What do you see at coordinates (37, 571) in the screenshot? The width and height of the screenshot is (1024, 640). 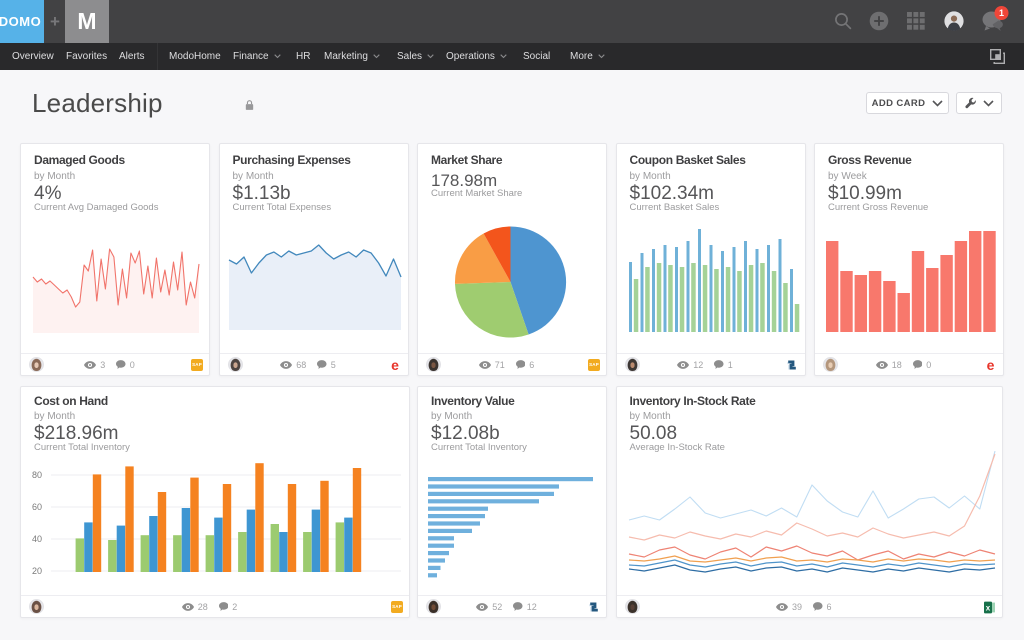 I see `svg-text: 20` at bounding box center [37, 571].